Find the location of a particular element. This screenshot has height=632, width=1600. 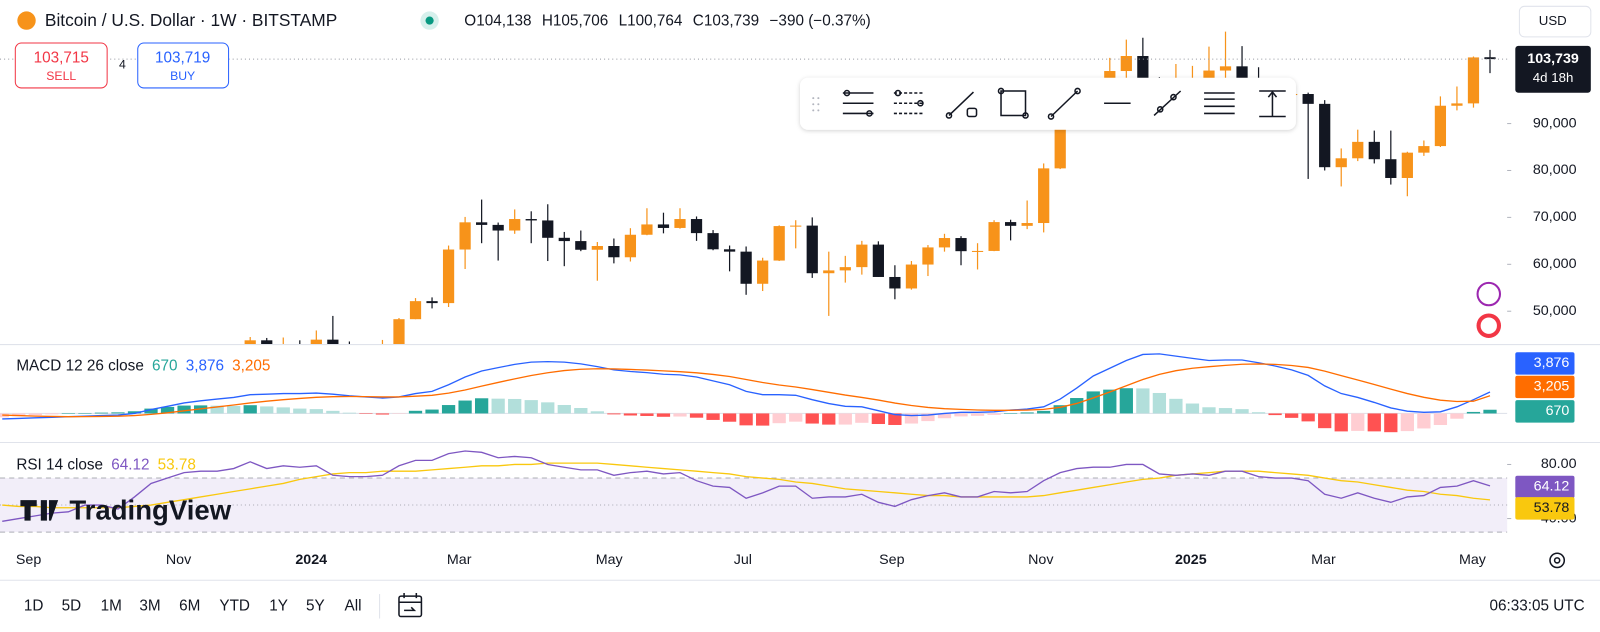

range-button: 3M is located at coordinates (149, 605).